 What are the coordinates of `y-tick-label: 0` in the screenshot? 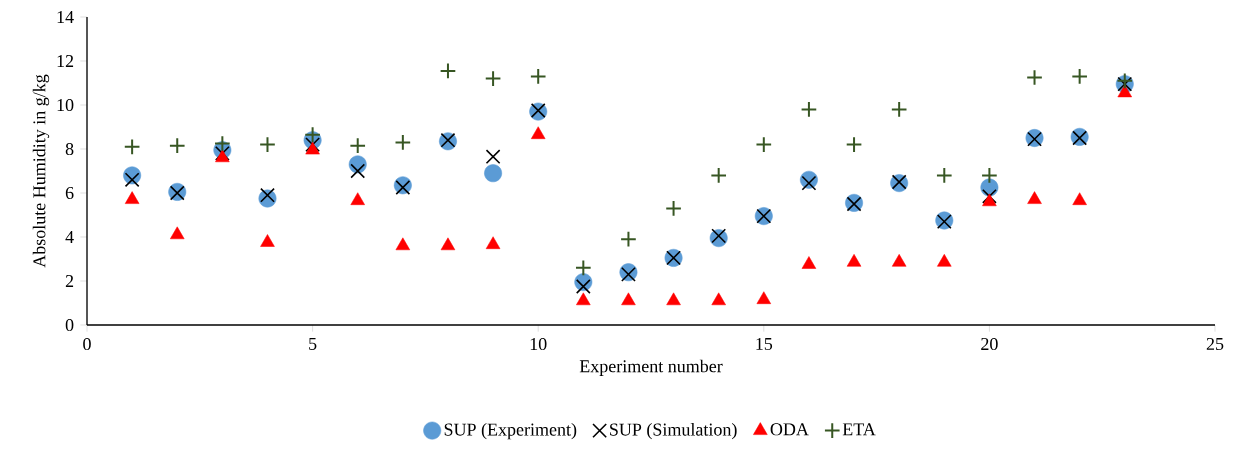 It's located at (69, 325).